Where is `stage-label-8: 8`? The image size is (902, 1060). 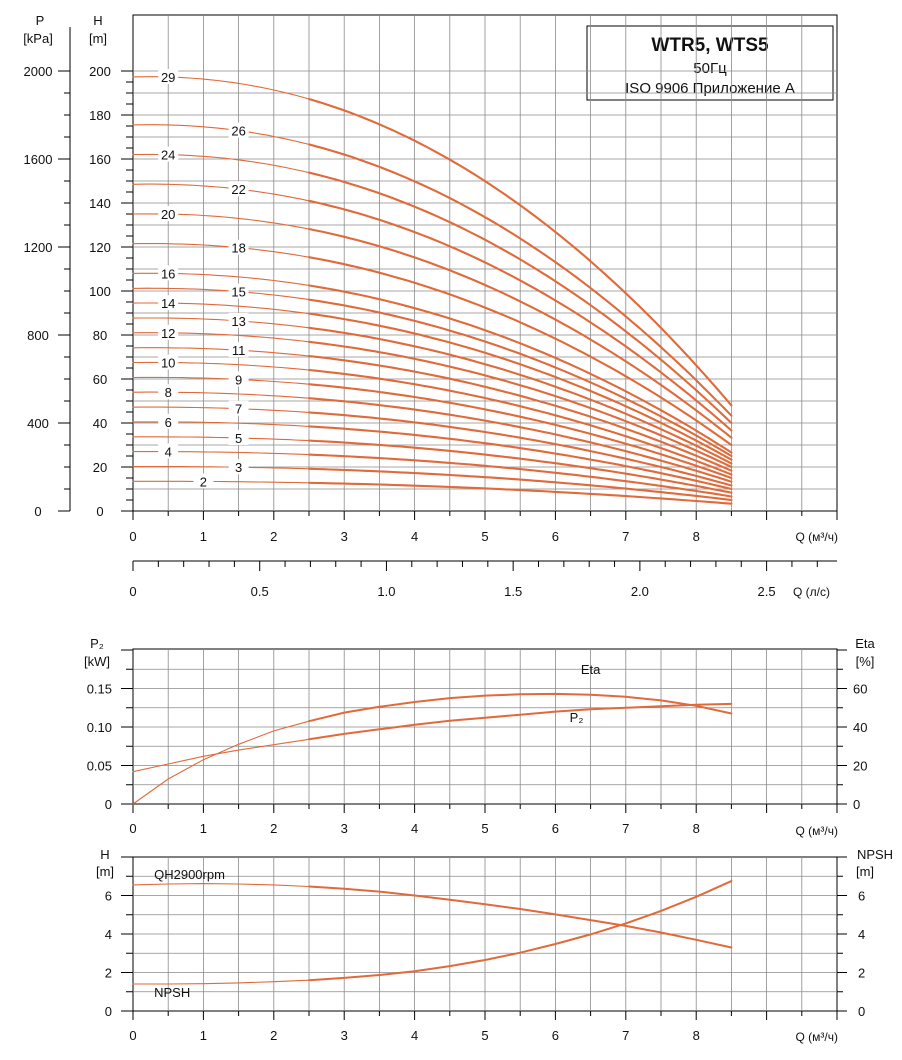 stage-label-8: 8 is located at coordinates (168, 392).